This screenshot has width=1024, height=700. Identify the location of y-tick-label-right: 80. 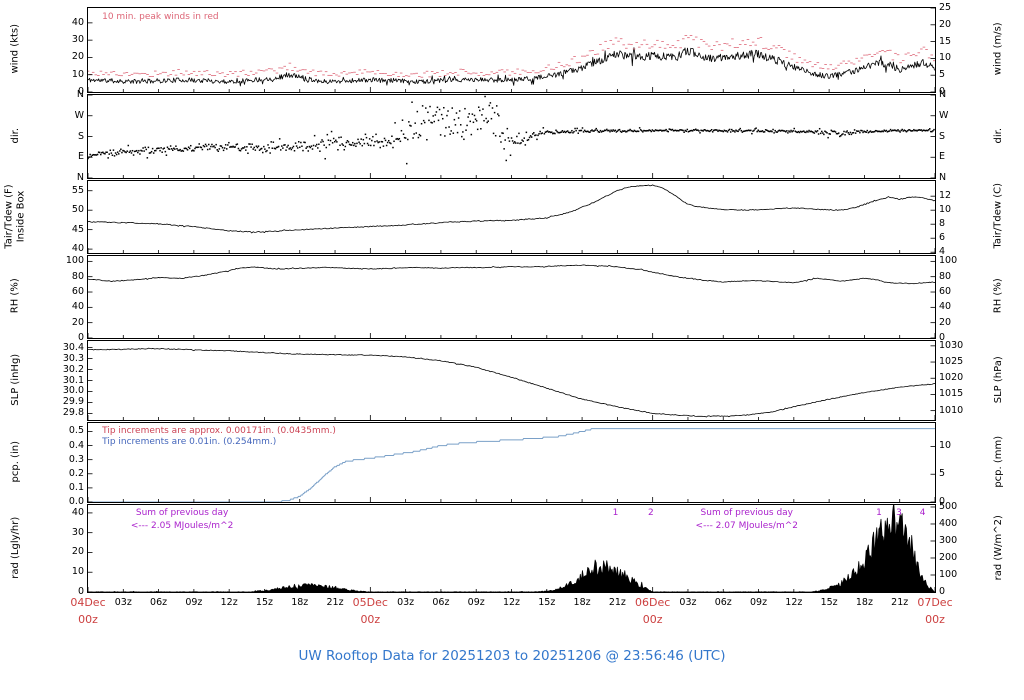
(945, 276).